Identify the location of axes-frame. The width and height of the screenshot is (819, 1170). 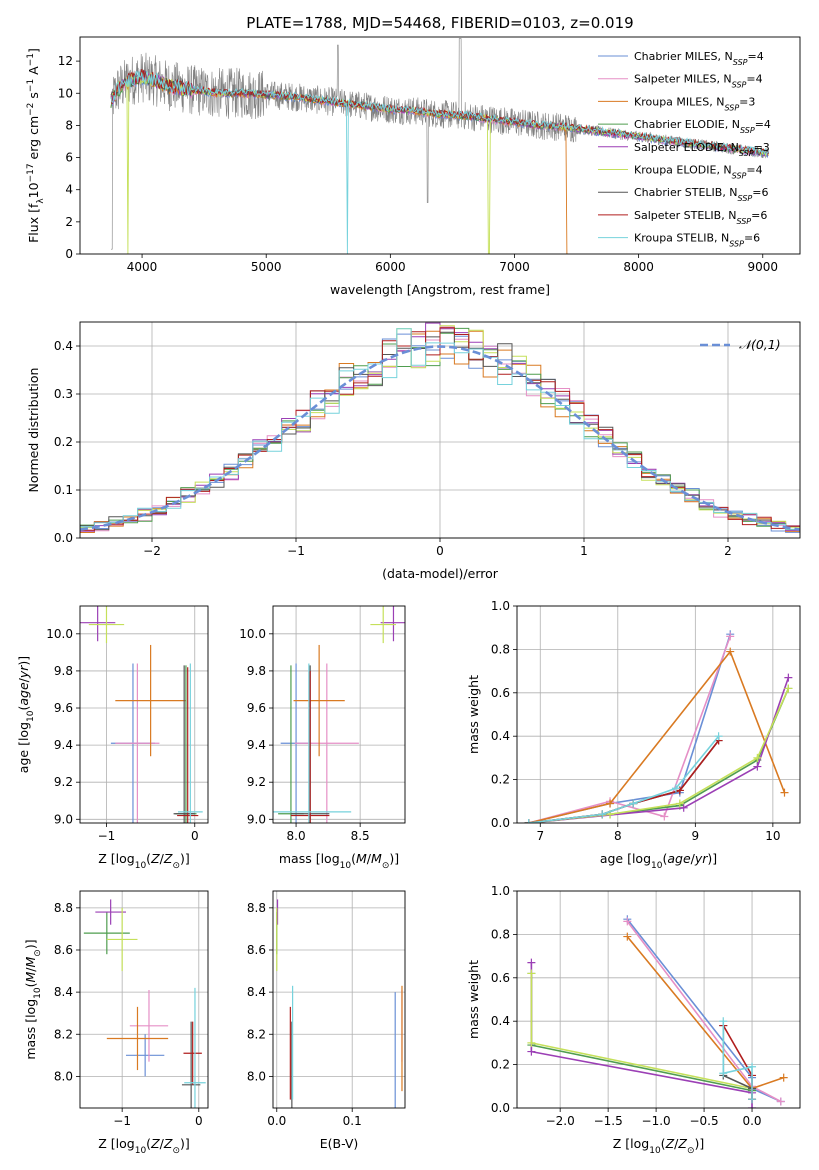
(339, 714).